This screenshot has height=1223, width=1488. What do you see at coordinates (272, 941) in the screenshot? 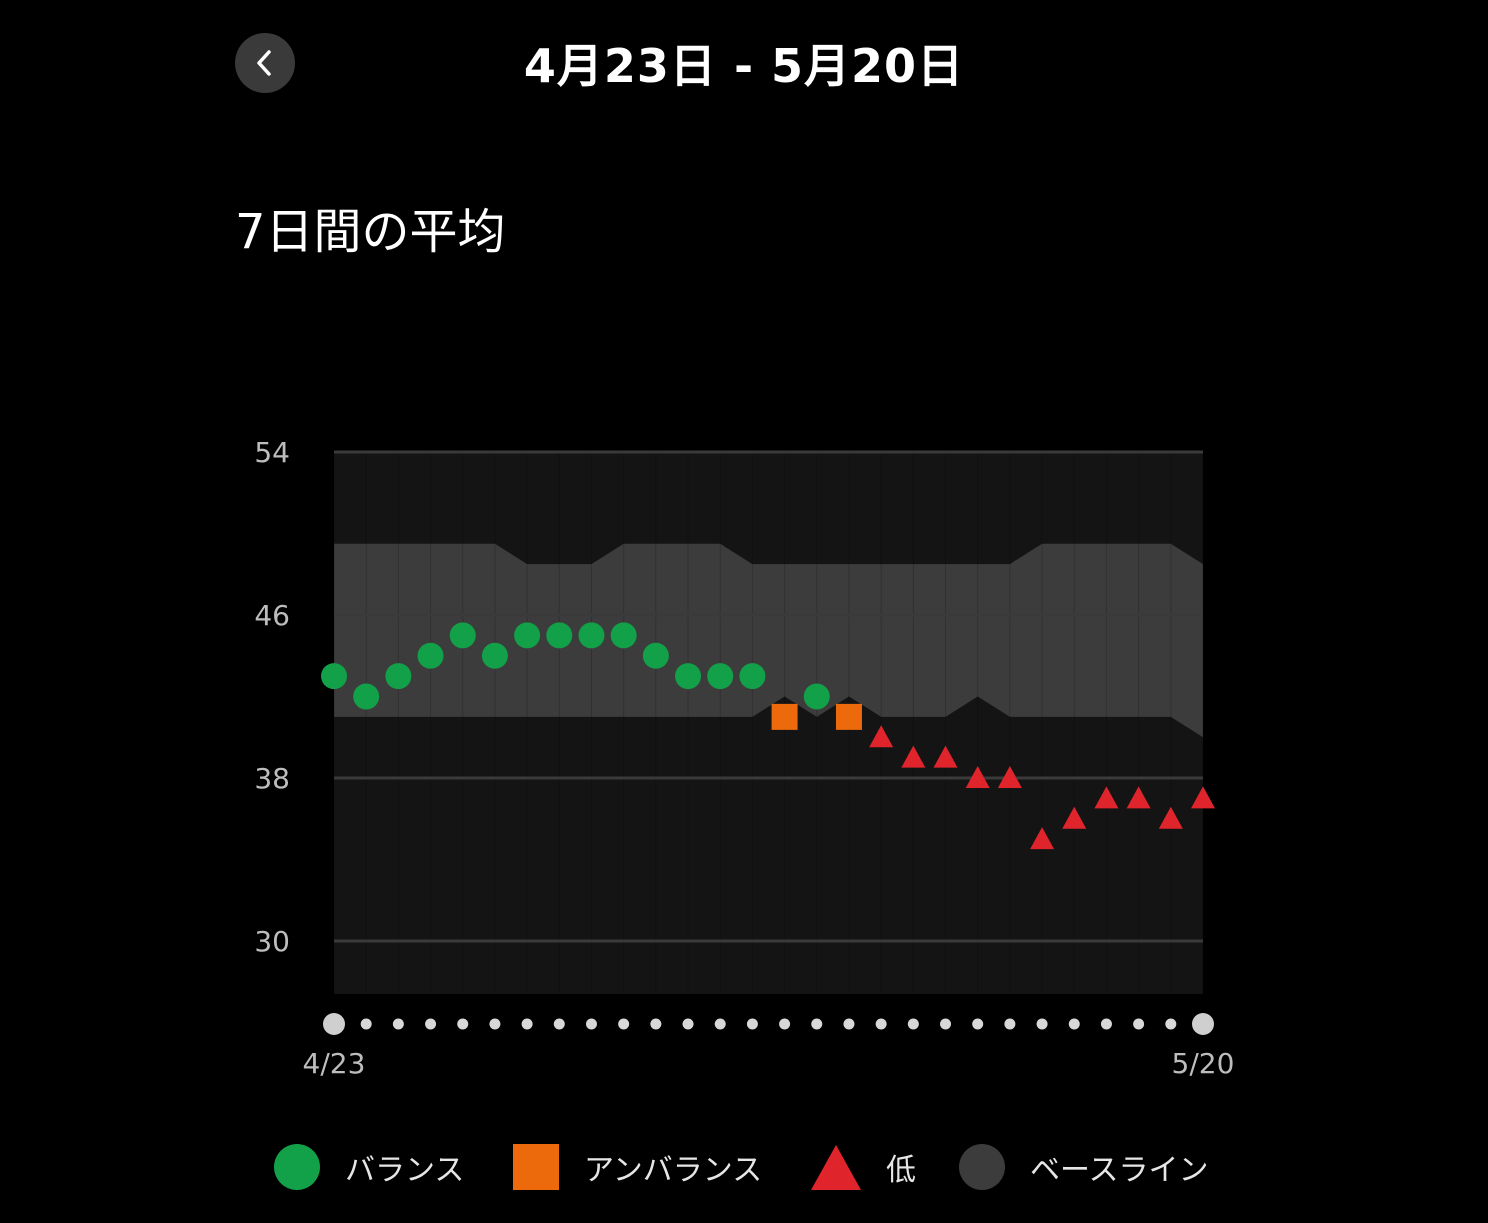
I see `y-tick-label: 30` at bounding box center [272, 941].